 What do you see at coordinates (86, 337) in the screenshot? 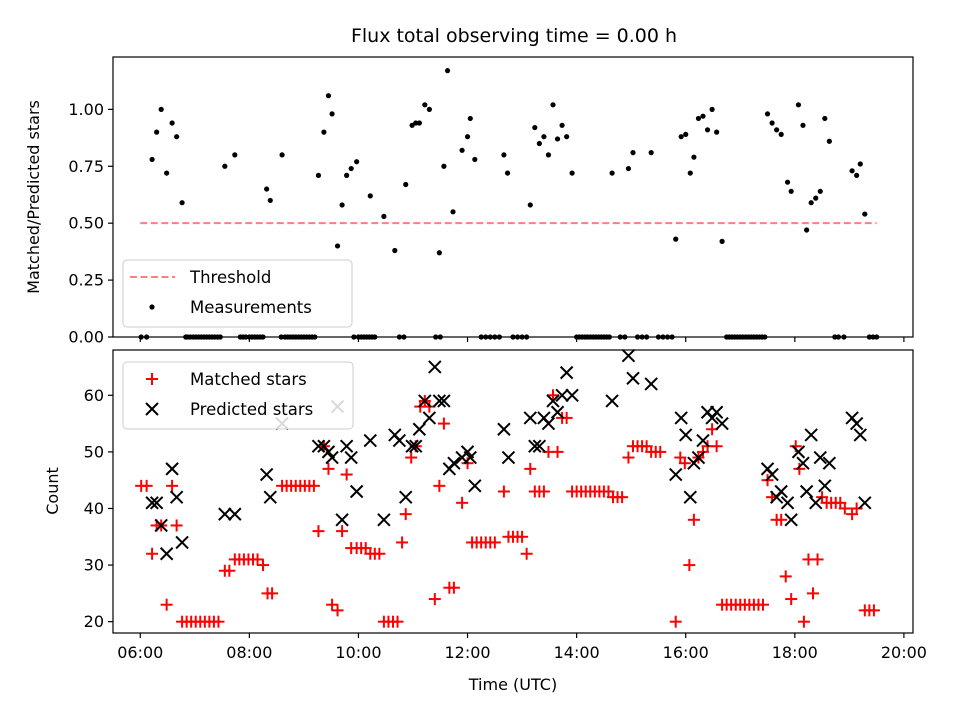
I see `top-y-tick-label: 0.00` at bounding box center [86, 337].